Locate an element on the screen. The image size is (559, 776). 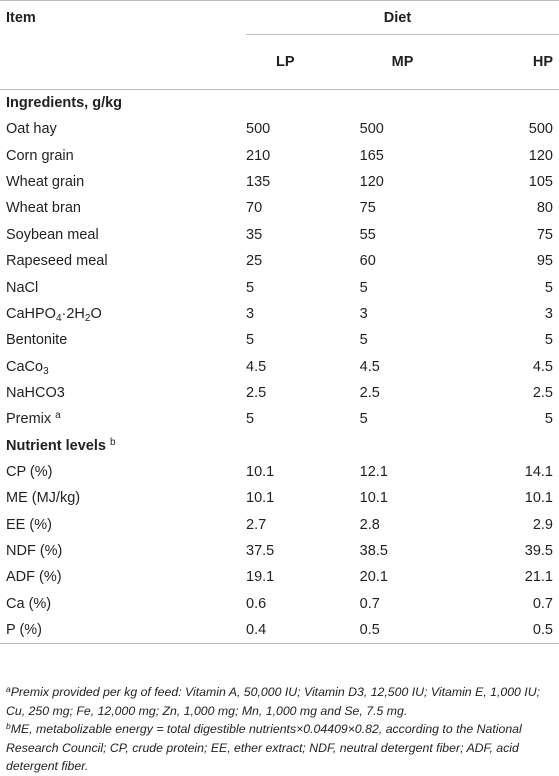
table-row: Wheat grain 135 120 105 is located at coordinates (279, 182).